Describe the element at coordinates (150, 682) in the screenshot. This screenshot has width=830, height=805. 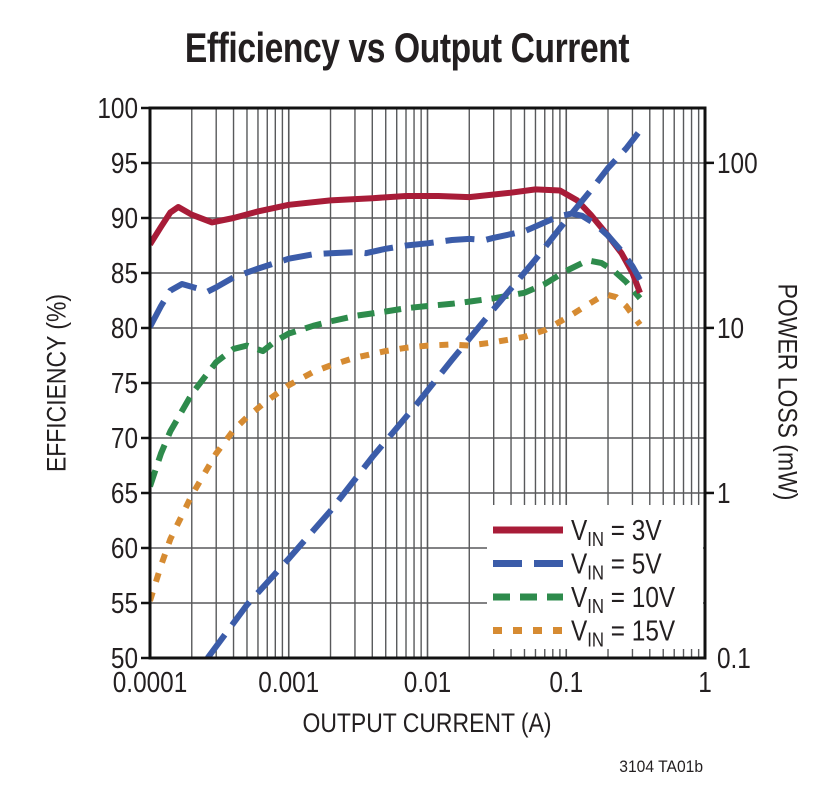
I see `tick-label-x: 0.0001` at that location.